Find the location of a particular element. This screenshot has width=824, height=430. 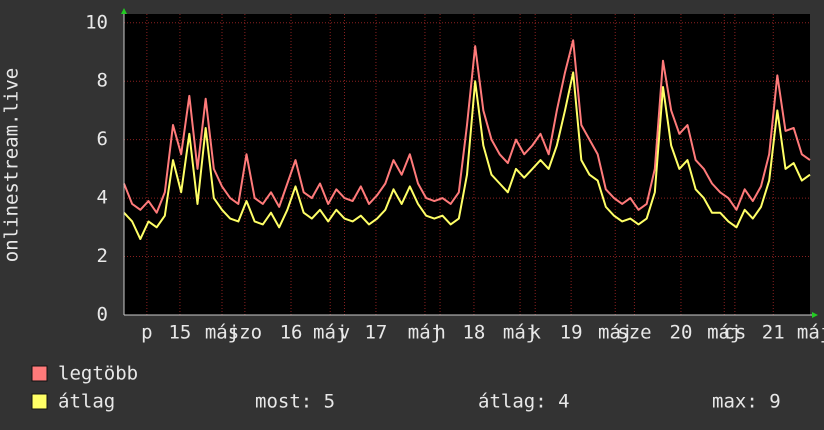

stat-label: max: 9 is located at coordinates (746, 402).